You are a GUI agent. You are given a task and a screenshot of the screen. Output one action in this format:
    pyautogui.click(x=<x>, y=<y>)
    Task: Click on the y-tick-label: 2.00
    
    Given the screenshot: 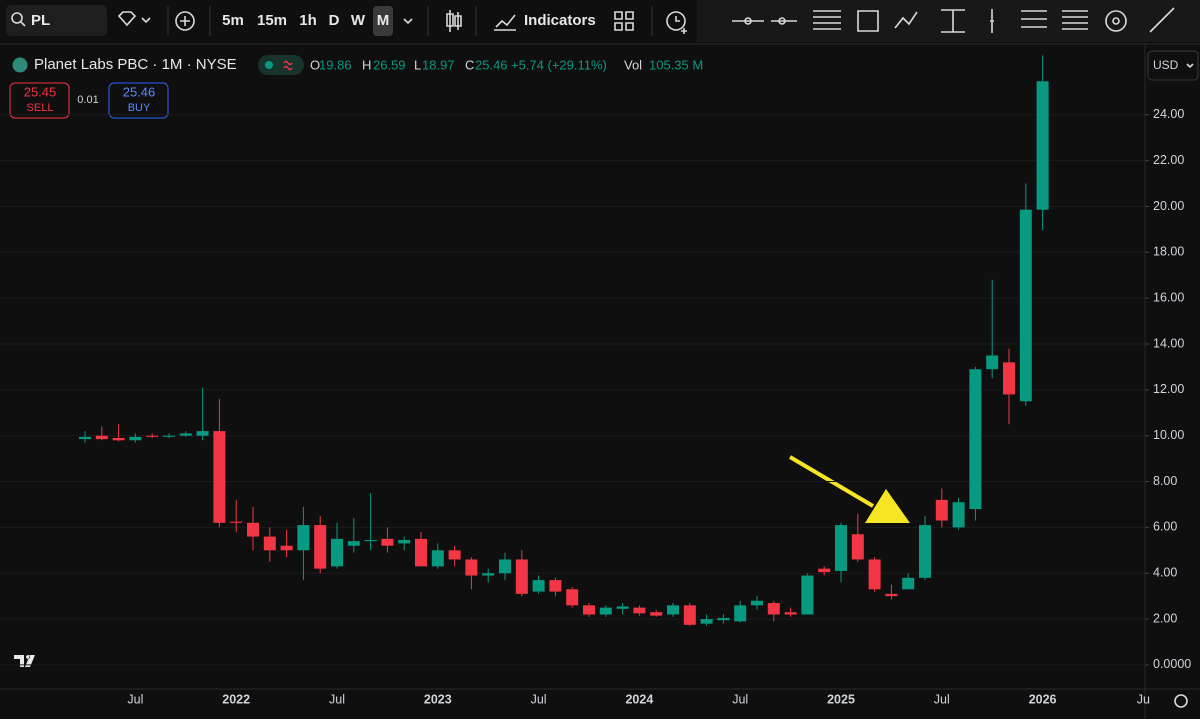 What is the action you would take?
    pyautogui.click(x=1165, y=618)
    